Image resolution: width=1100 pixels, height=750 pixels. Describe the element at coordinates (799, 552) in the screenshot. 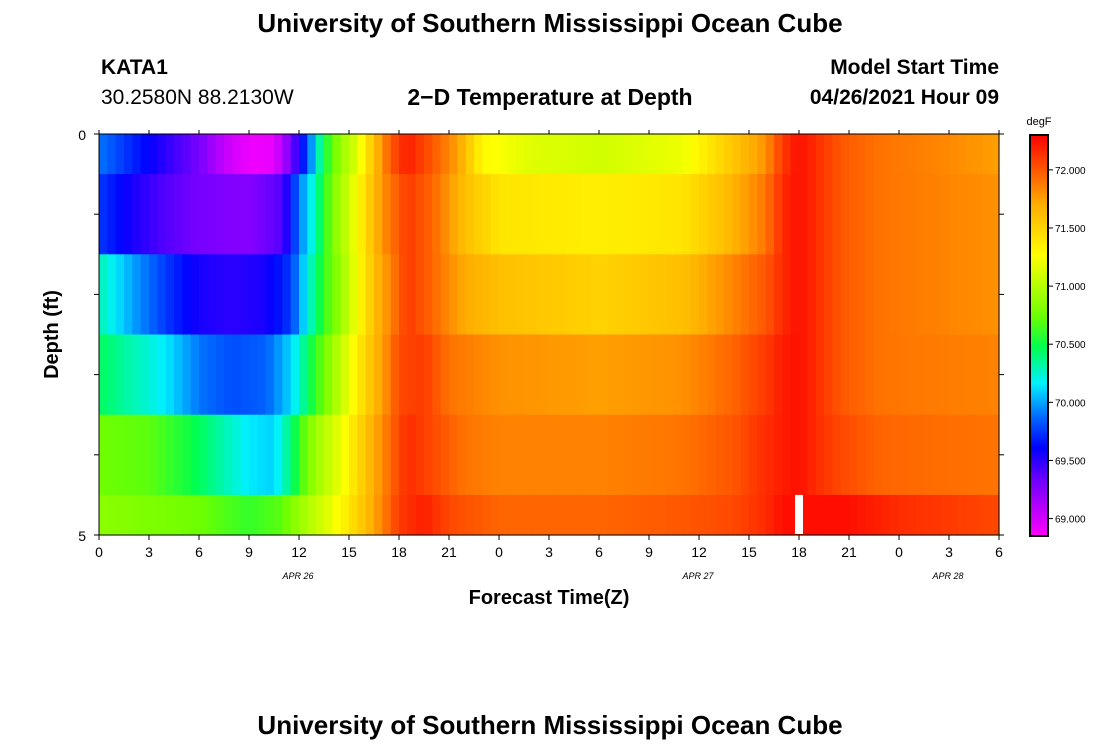

I see `x-tick-label: 18` at that location.